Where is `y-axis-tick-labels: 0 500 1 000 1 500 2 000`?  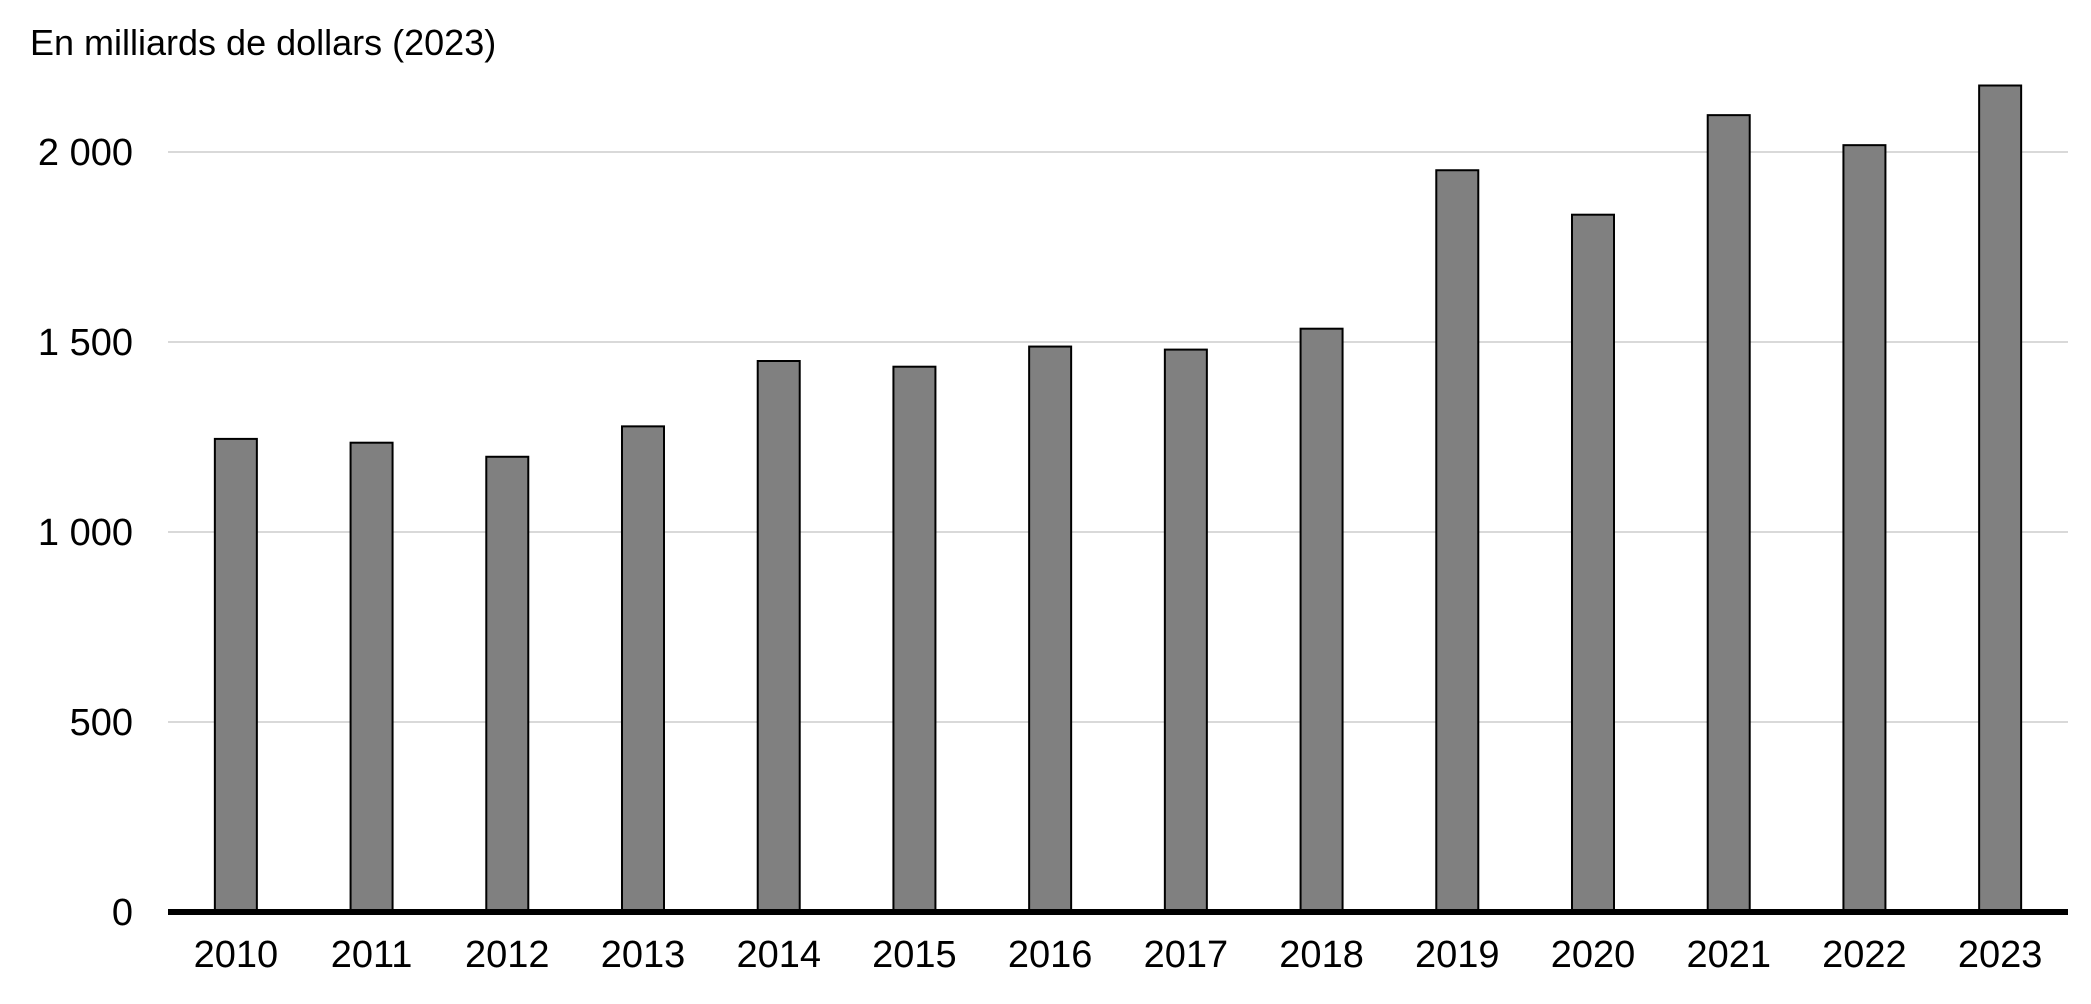
y-axis-tick-labels: 0 500 1 000 1 500 2 000 is located at coordinates (85, 533).